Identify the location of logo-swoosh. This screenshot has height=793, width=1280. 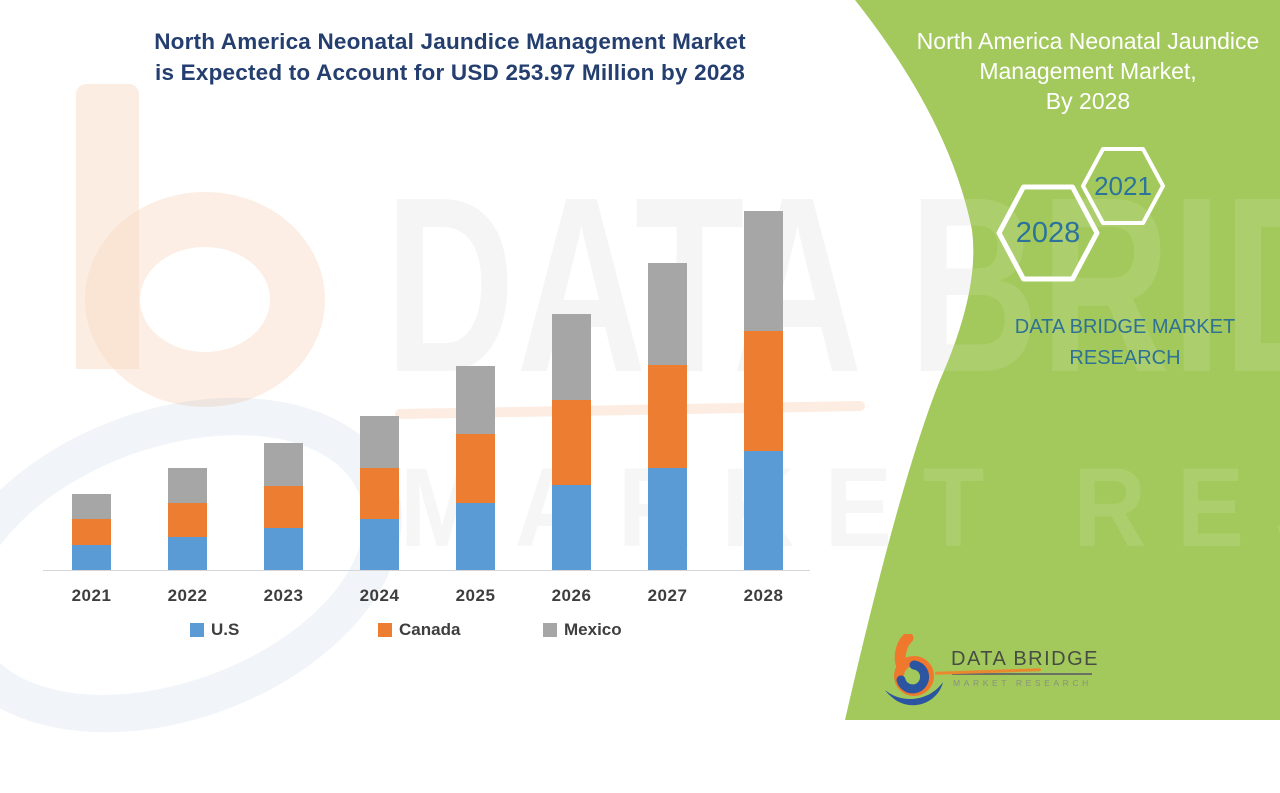
(914, 694).